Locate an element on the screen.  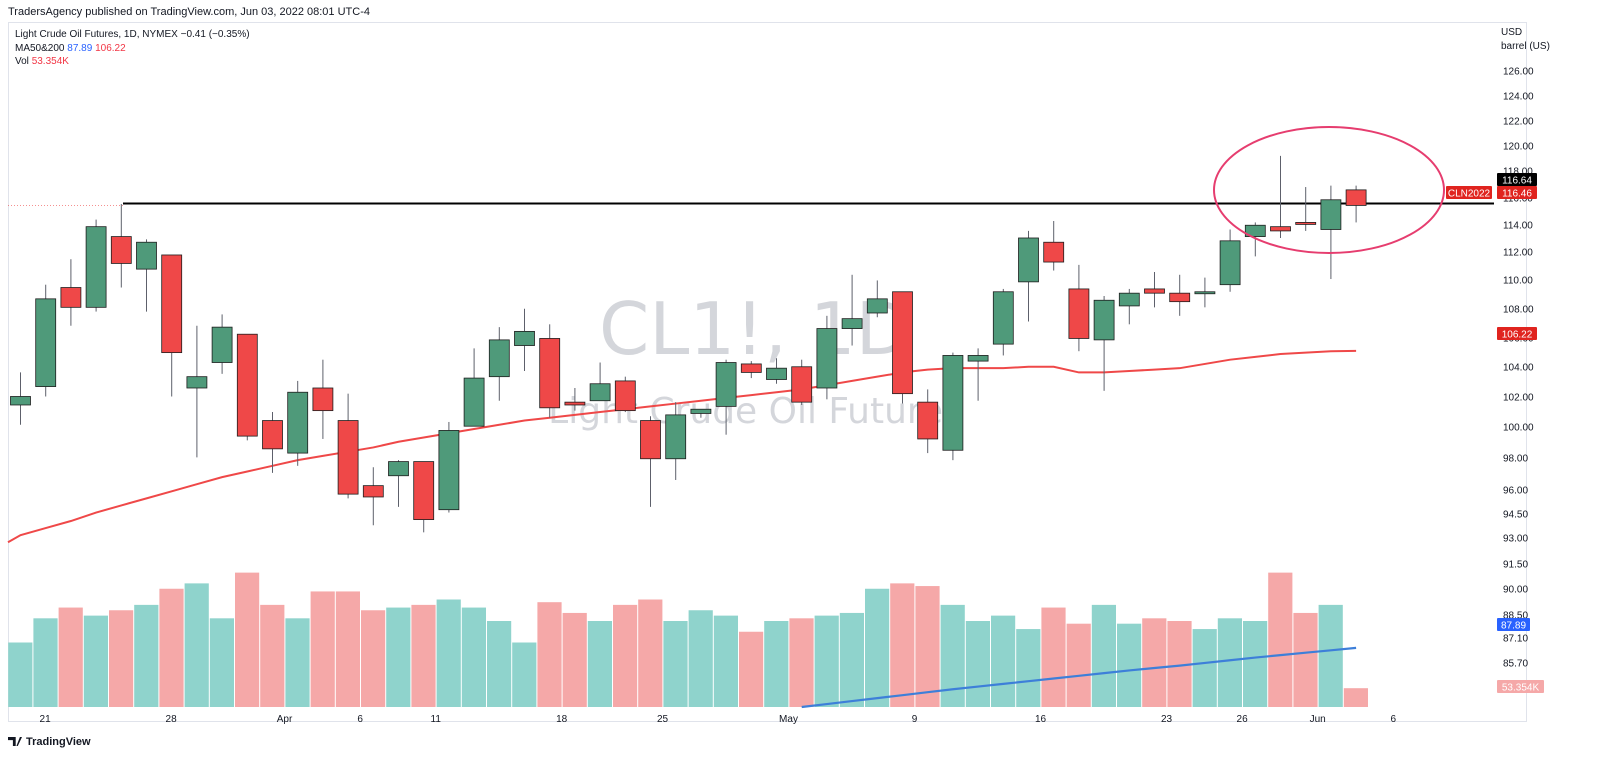
time-axis: 21 28 Apr 6 11 18 25 May 9 16 23 26 Jun 6 is located at coordinates (718, 719).